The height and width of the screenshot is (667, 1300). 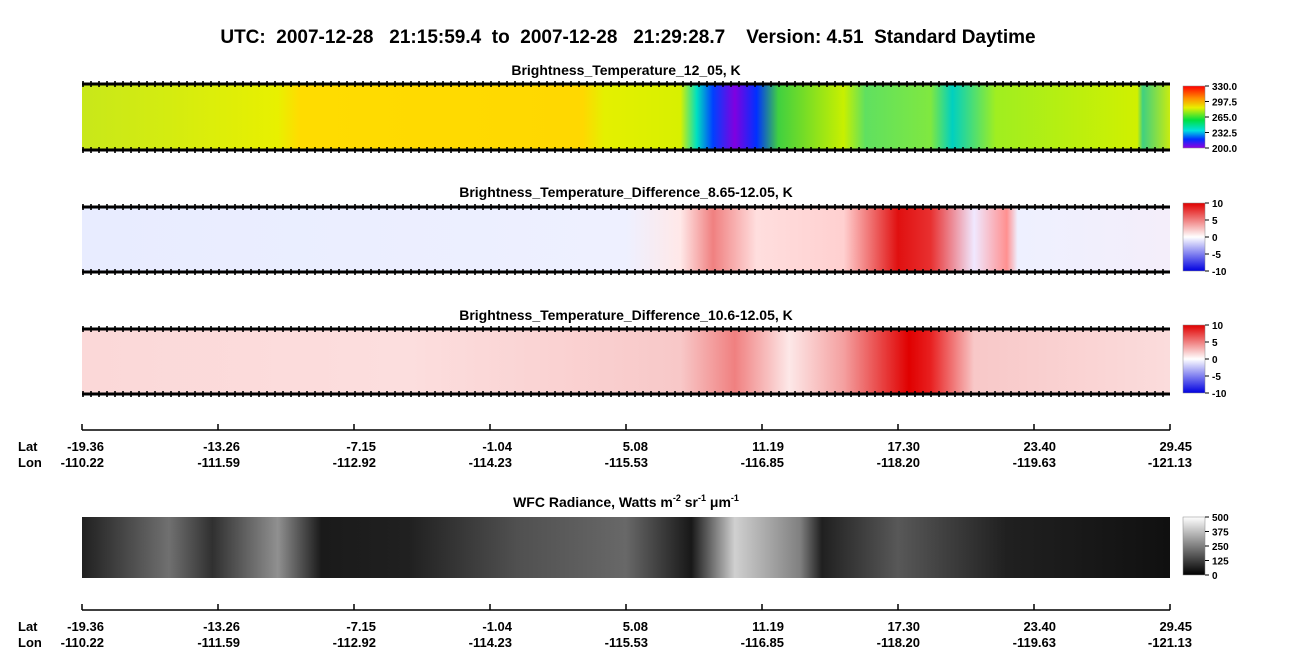 What do you see at coordinates (1220, 547) in the screenshot?
I see `colorbar-tick-label: 250` at bounding box center [1220, 547].